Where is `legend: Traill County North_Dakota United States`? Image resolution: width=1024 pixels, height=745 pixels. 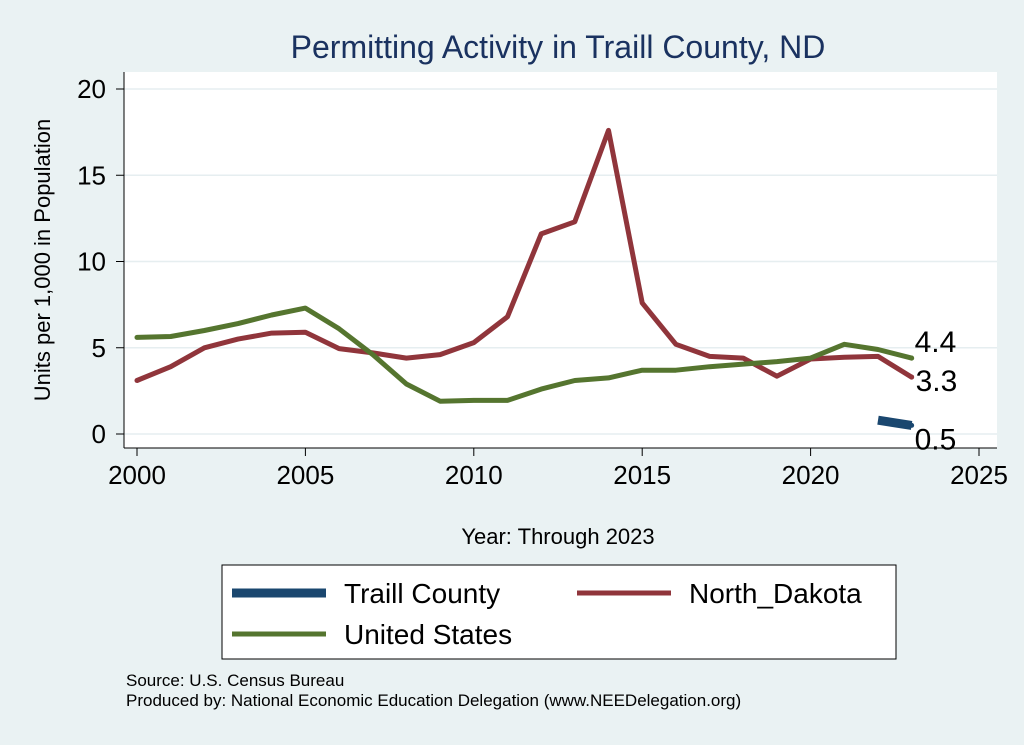 legend: Traill County North_Dakota United States is located at coordinates (559, 612).